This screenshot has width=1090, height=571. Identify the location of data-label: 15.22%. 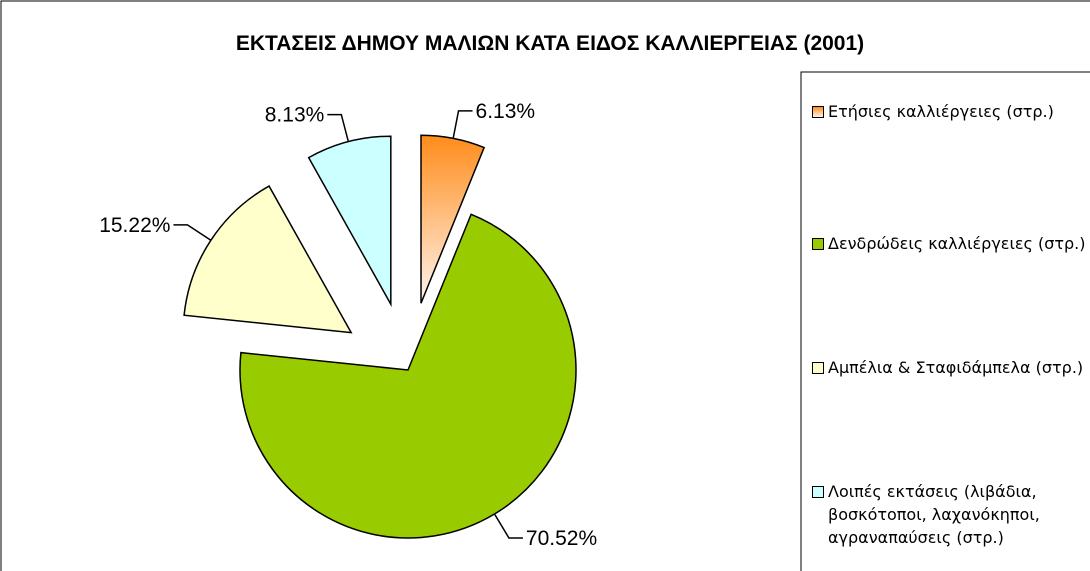
(134, 225).